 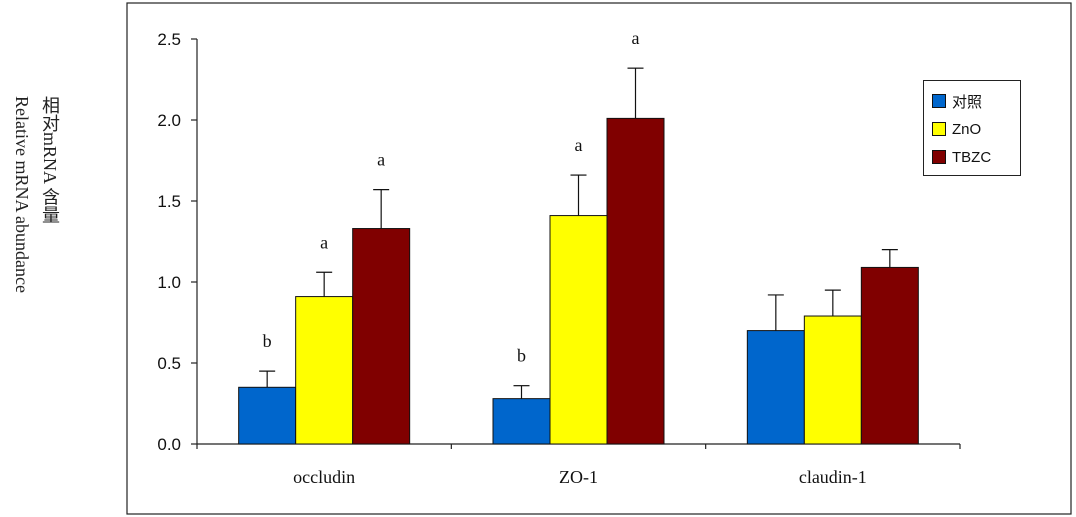 I want to click on y-tick-label: 0.0, so click(x=169, y=444).